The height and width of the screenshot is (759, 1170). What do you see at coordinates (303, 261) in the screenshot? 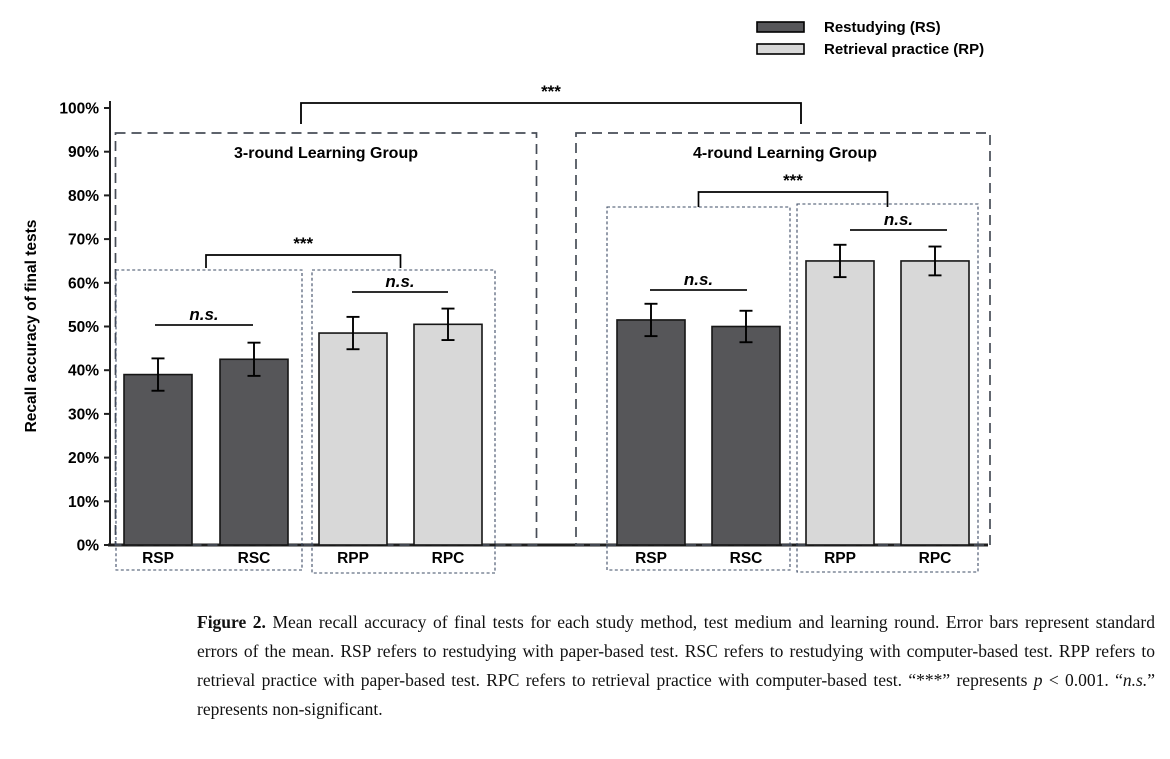
I see `sig-bracket-3round` at bounding box center [303, 261].